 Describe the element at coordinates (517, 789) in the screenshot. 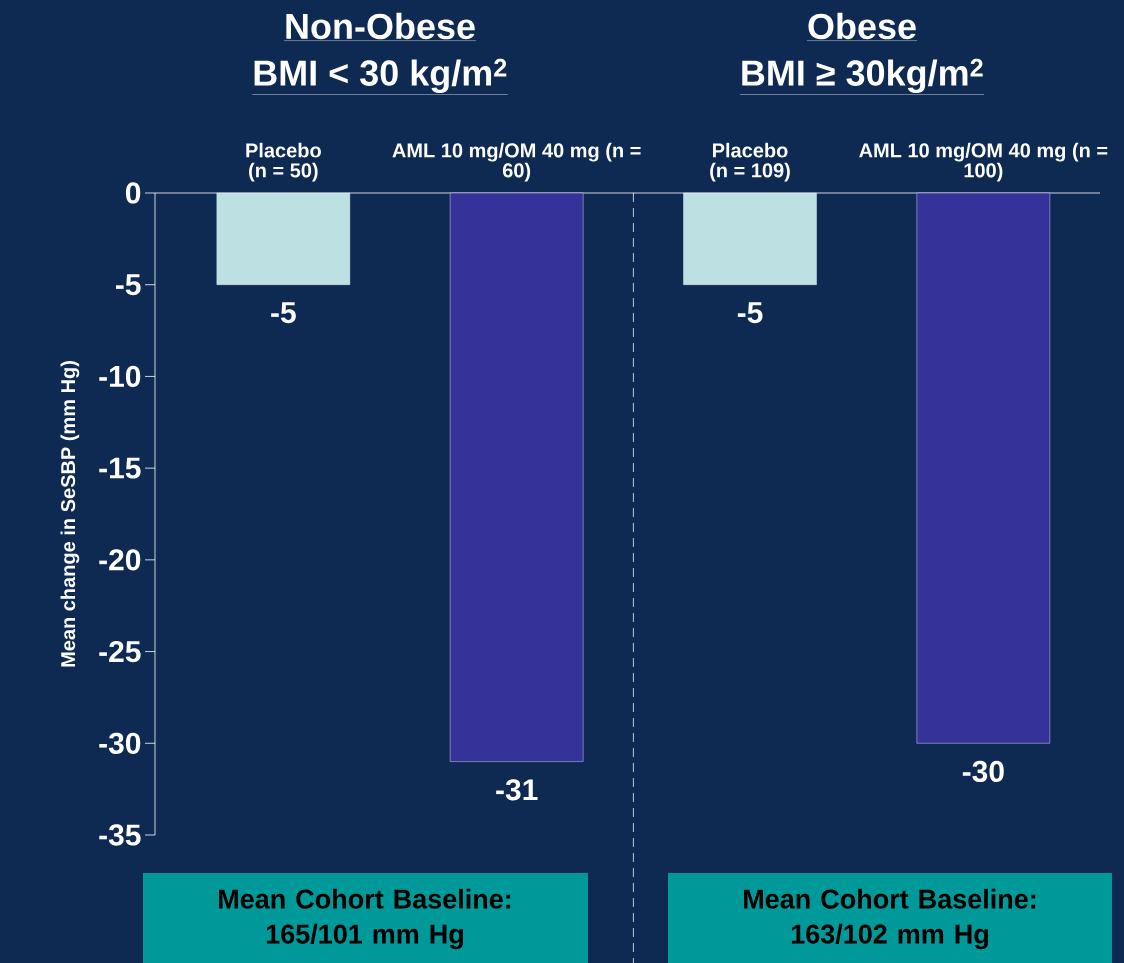

I see `data-label: -31` at that location.